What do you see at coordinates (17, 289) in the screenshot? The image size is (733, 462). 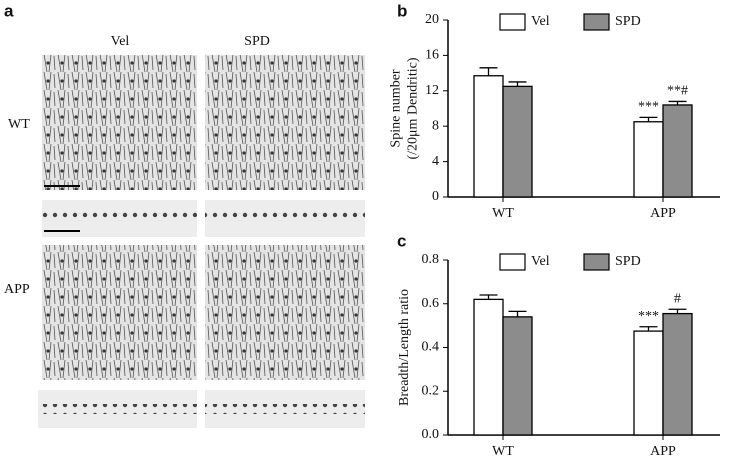 I see `row-label: APP` at bounding box center [17, 289].